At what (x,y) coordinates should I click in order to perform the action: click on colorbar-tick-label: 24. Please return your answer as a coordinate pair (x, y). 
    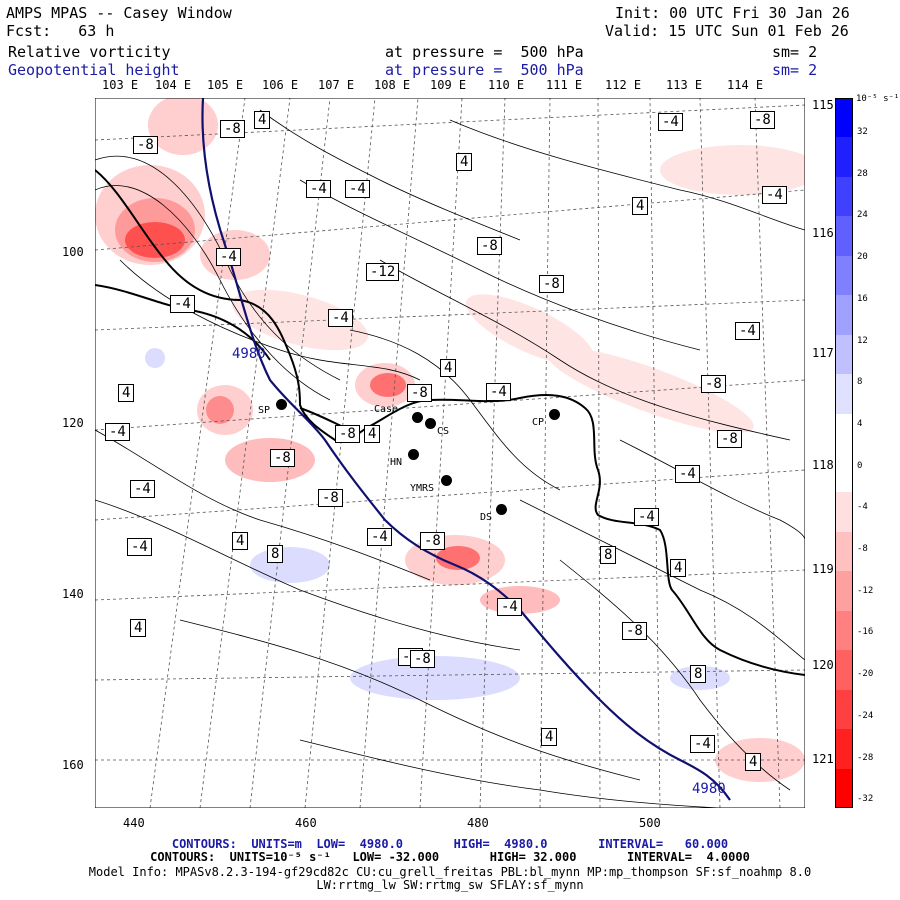
    Looking at the image, I should click on (862, 215).